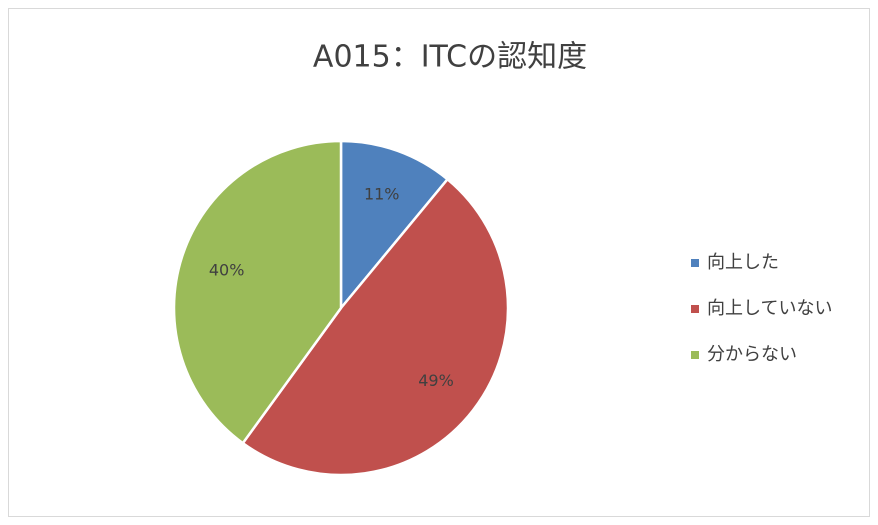 The height and width of the screenshot is (525, 878). What do you see at coordinates (450, 57) in the screenshot?
I see `chart-title: A015：ITCの認知度` at bounding box center [450, 57].